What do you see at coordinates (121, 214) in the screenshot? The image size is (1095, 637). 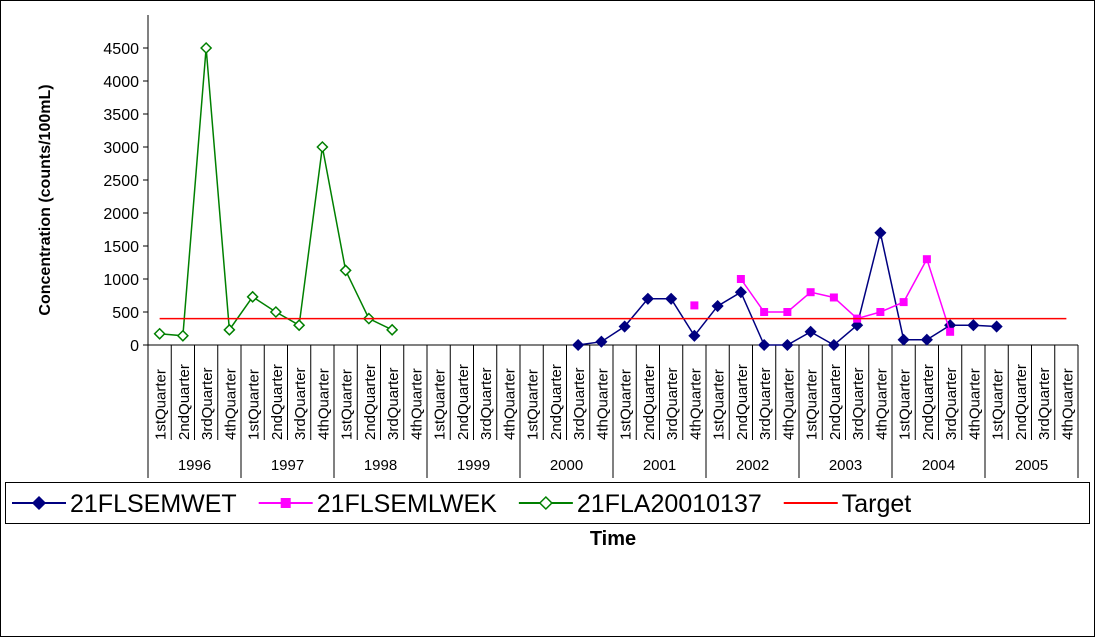 I see `y-tick-label: 2000` at bounding box center [121, 214].